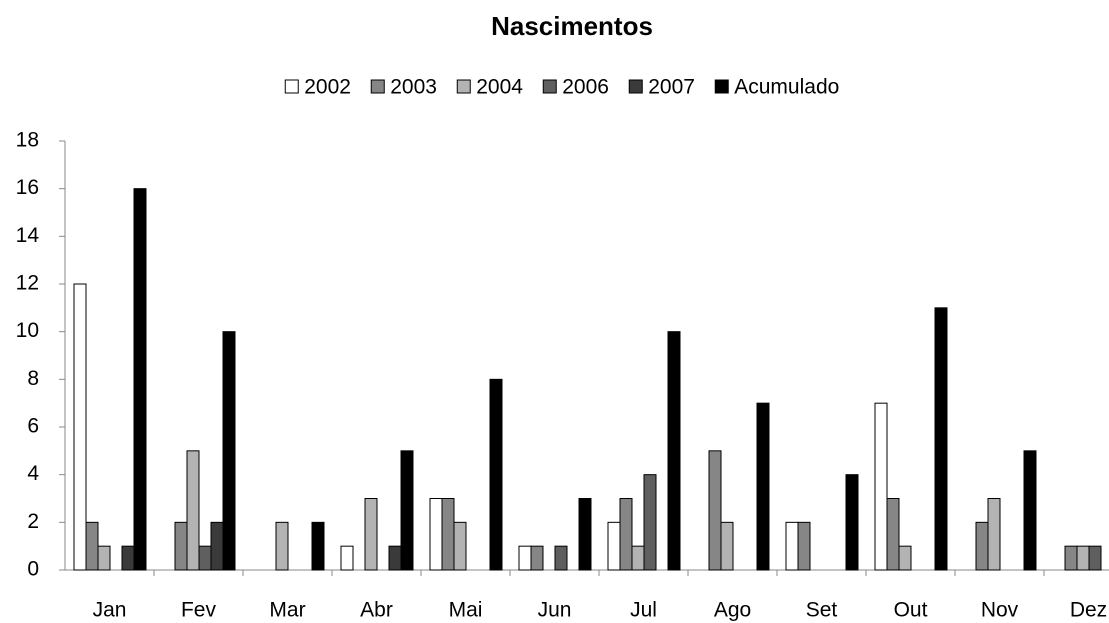 The image size is (1109, 623). What do you see at coordinates (28, 235) in the screenshot?
I see `y-tick-label: 14` at bounding box center [28, 235].